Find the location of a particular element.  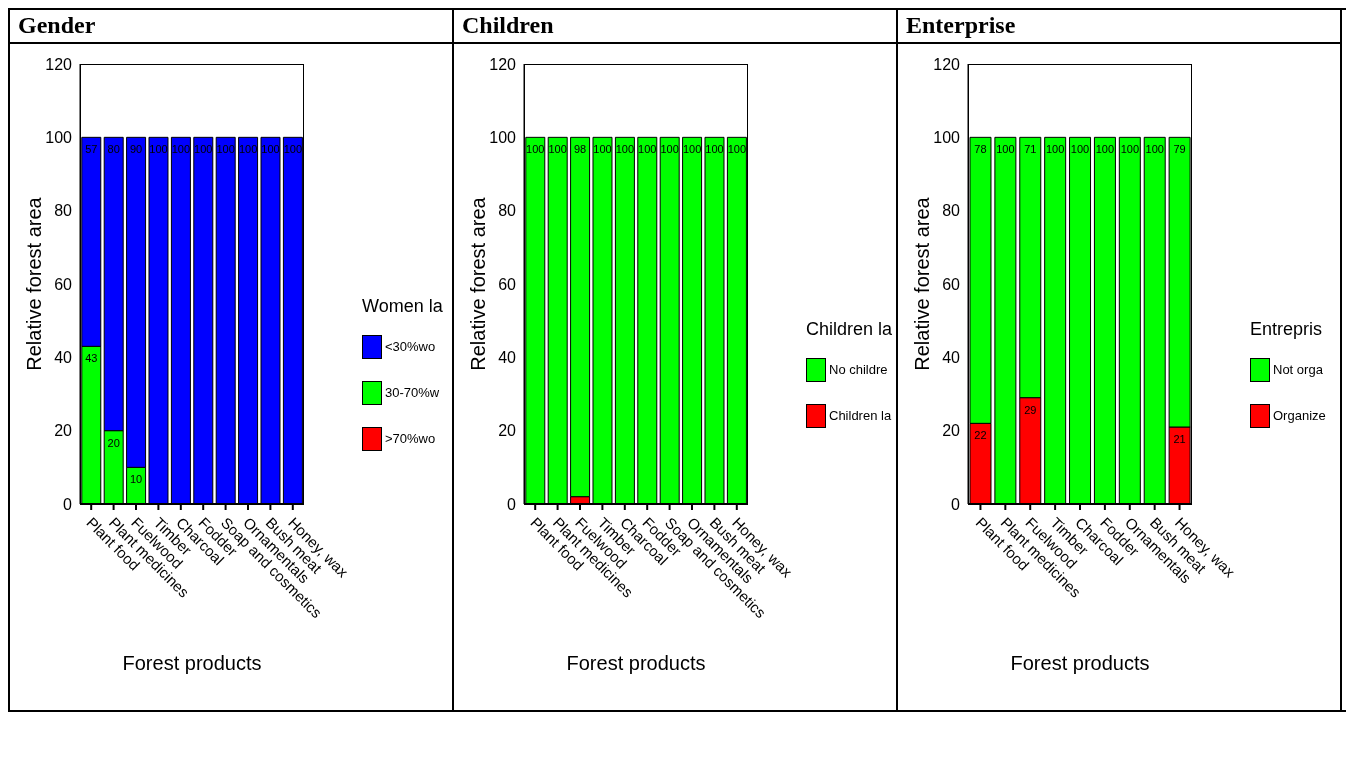

data-label: 21 is located at coordinates (1179, 439).